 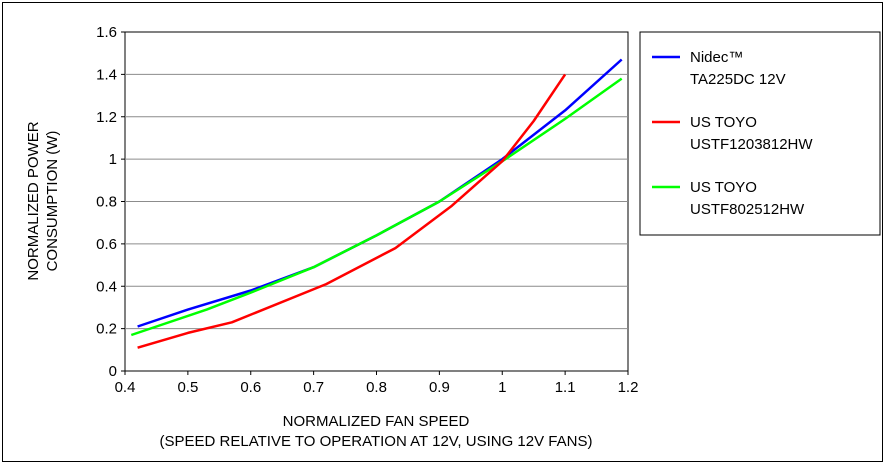 What do you see at coordinates (113, 371) in the screenshot?
I see `y-tick-label: 0` at bounding box center [113, 371].